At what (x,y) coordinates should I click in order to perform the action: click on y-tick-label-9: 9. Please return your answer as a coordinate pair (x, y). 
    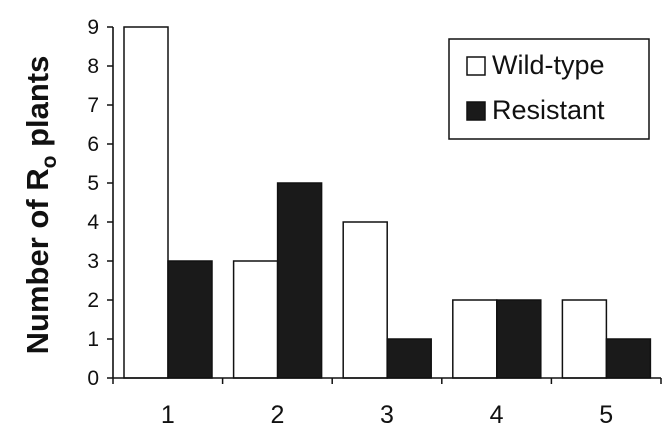
    Looking at the image, I should click on (93, 27).